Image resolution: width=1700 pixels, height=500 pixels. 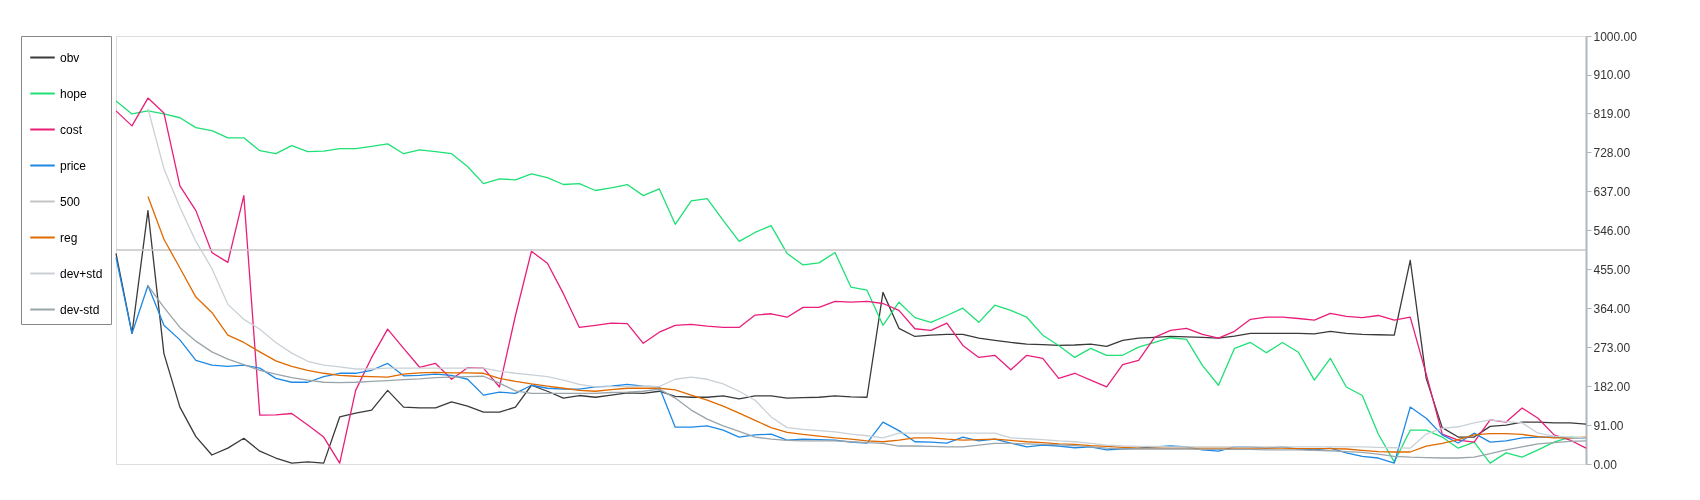 I want to click on legend-label: dev+std, so click(x=81, y=273).